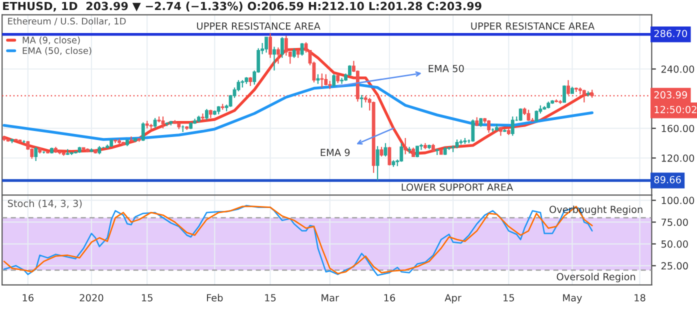 Image resolution: width=697 pixels, height=323 pixels. I want to click on text: 12:50:02, so click(675, 110).